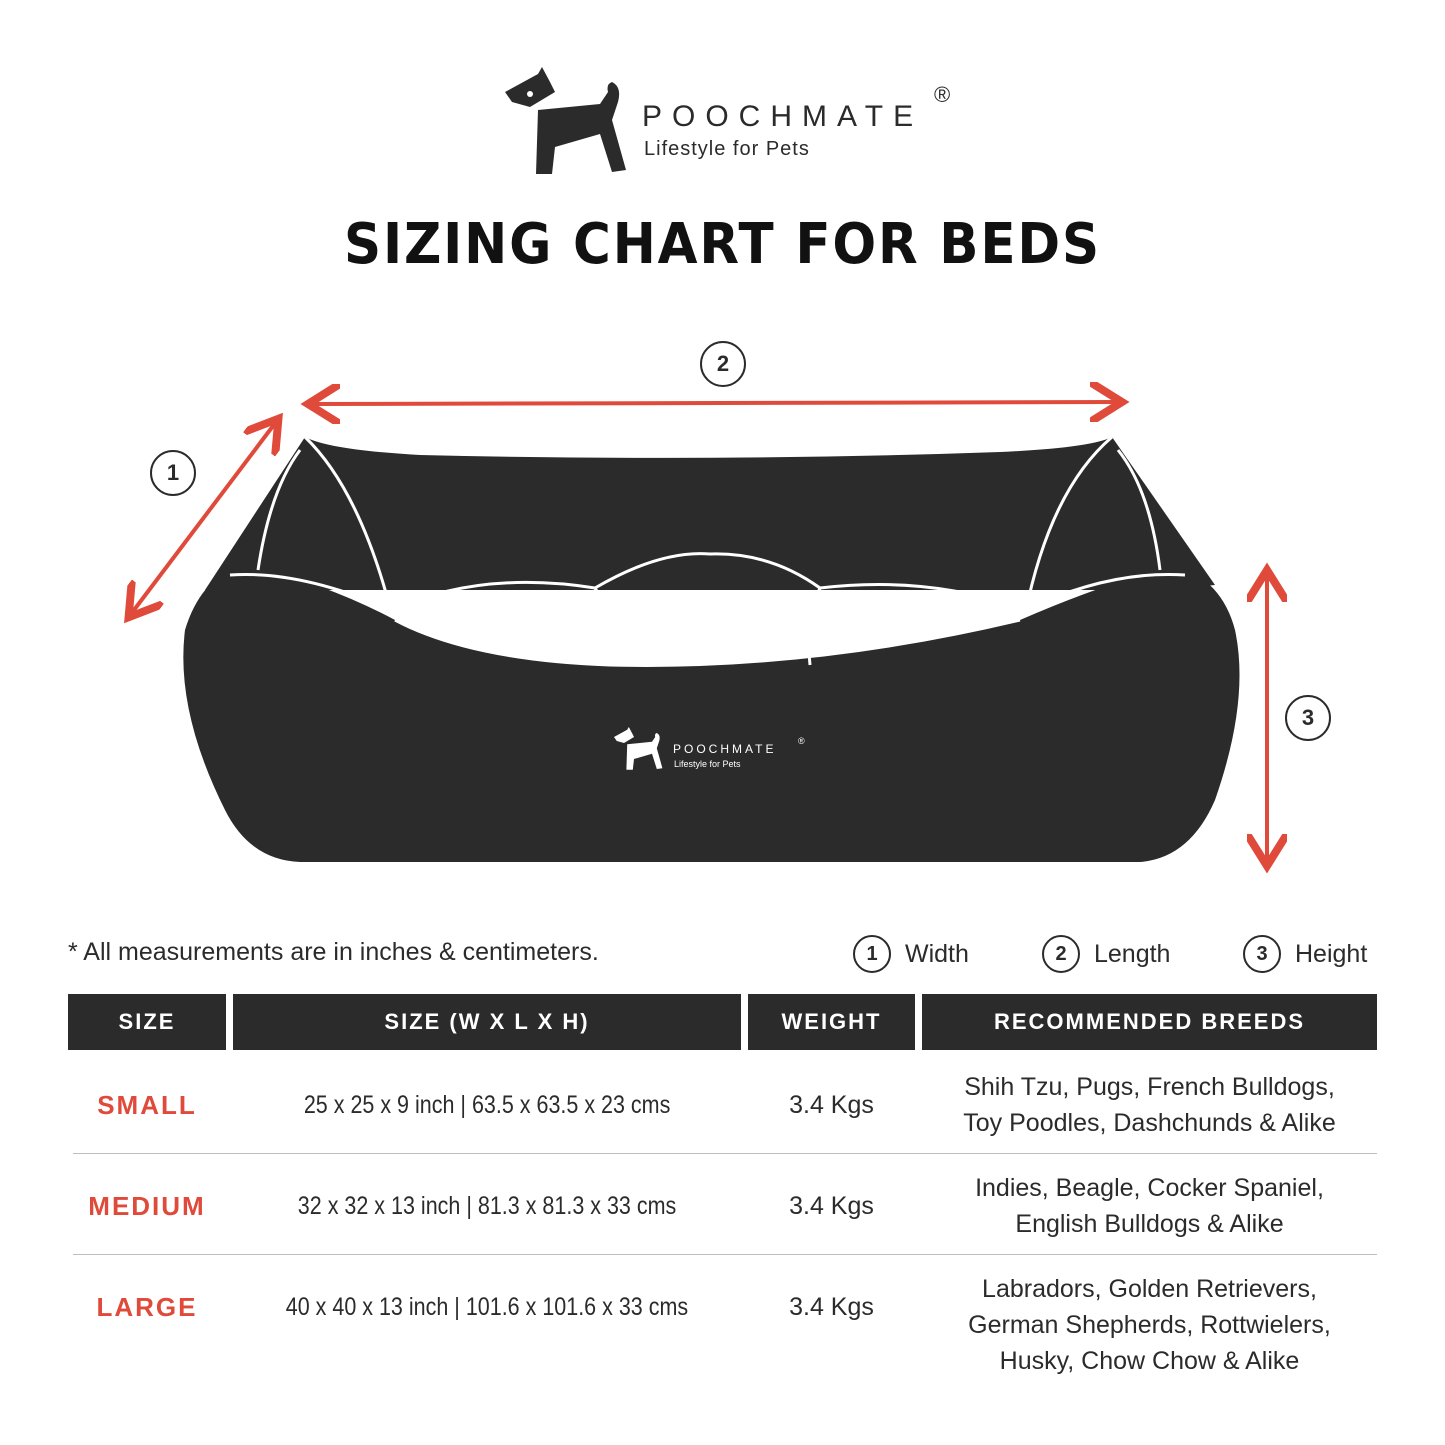 The width and height of the screenshot is (1445, 1445). I want to click on bed-logo-name: POOCHMATE, so click(724, 749).